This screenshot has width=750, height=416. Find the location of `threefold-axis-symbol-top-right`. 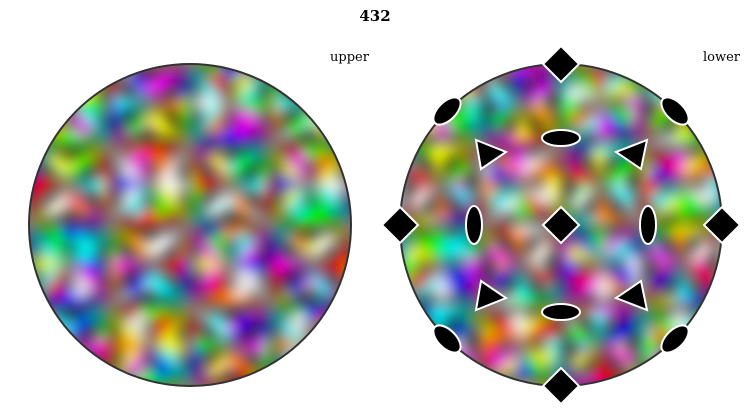

threefold-axis-symbol-top-right is located at coordinates (631, 154).